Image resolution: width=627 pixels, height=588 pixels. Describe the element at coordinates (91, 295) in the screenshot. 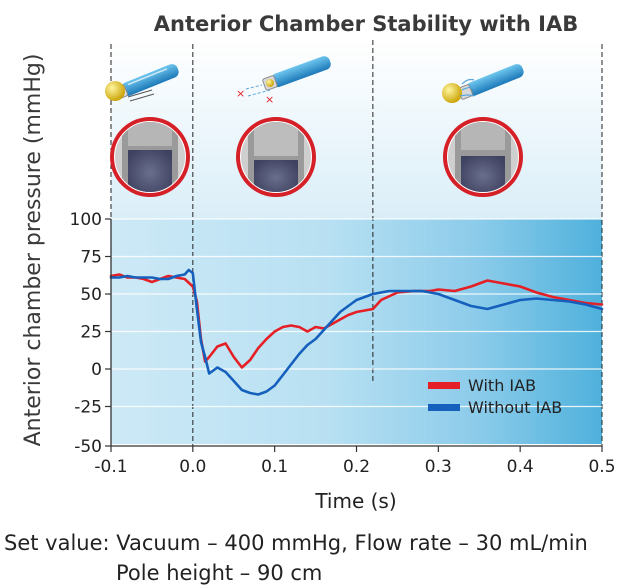

I see `y-tick-label: 50` at that location.